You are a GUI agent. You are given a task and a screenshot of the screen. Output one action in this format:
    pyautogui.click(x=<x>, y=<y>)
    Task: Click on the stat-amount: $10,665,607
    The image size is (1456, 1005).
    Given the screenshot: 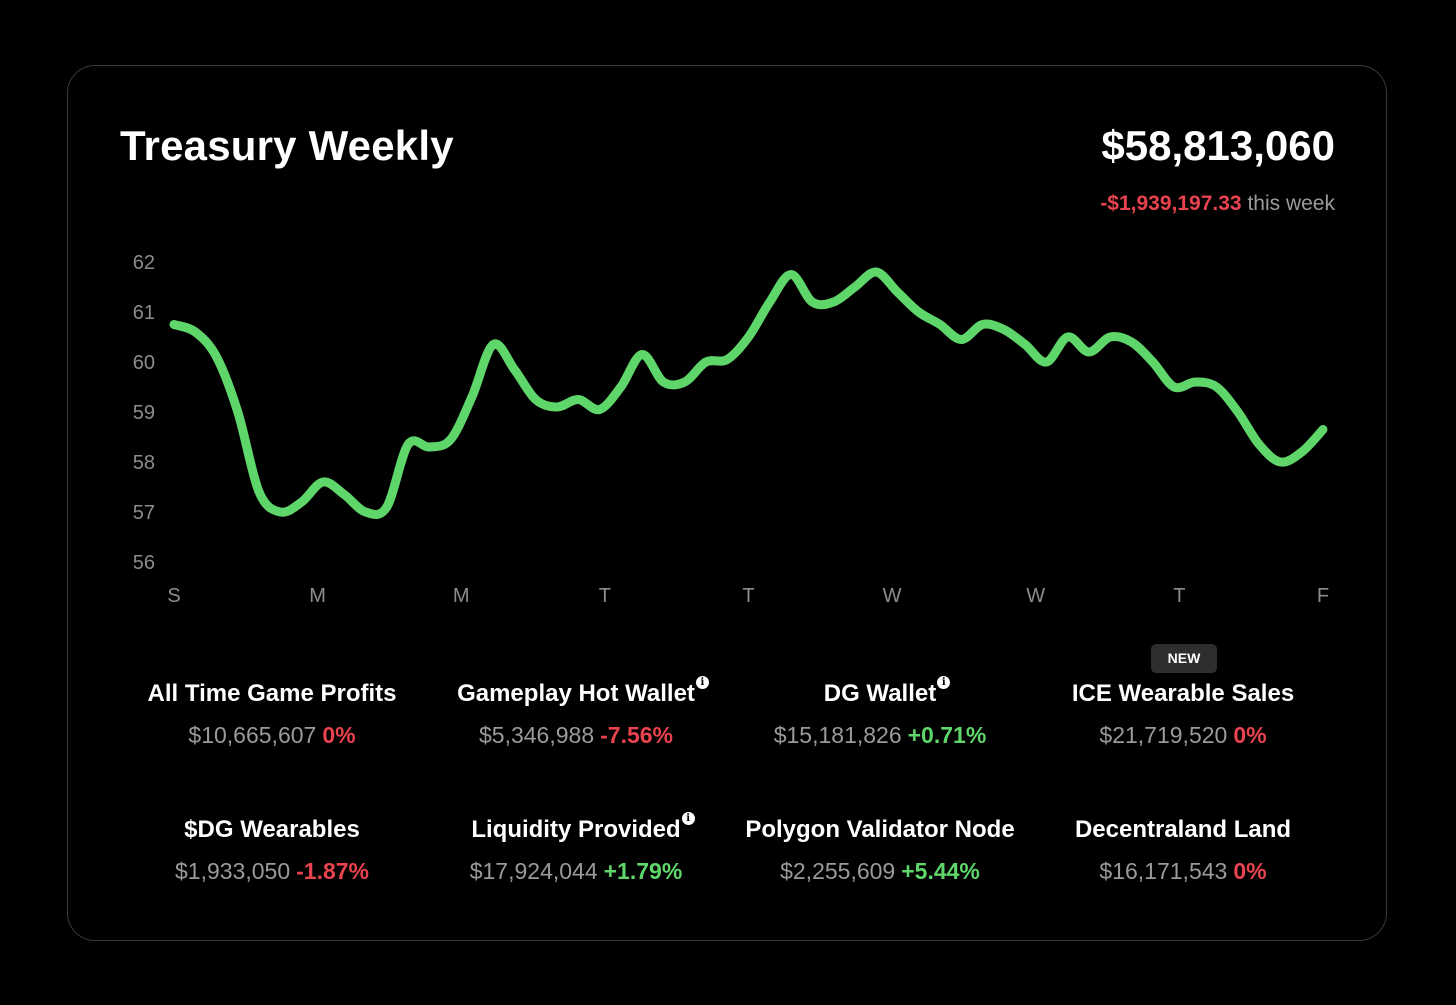 What is the action you would take?
    pyautogui.click(x=252, y=735)
    